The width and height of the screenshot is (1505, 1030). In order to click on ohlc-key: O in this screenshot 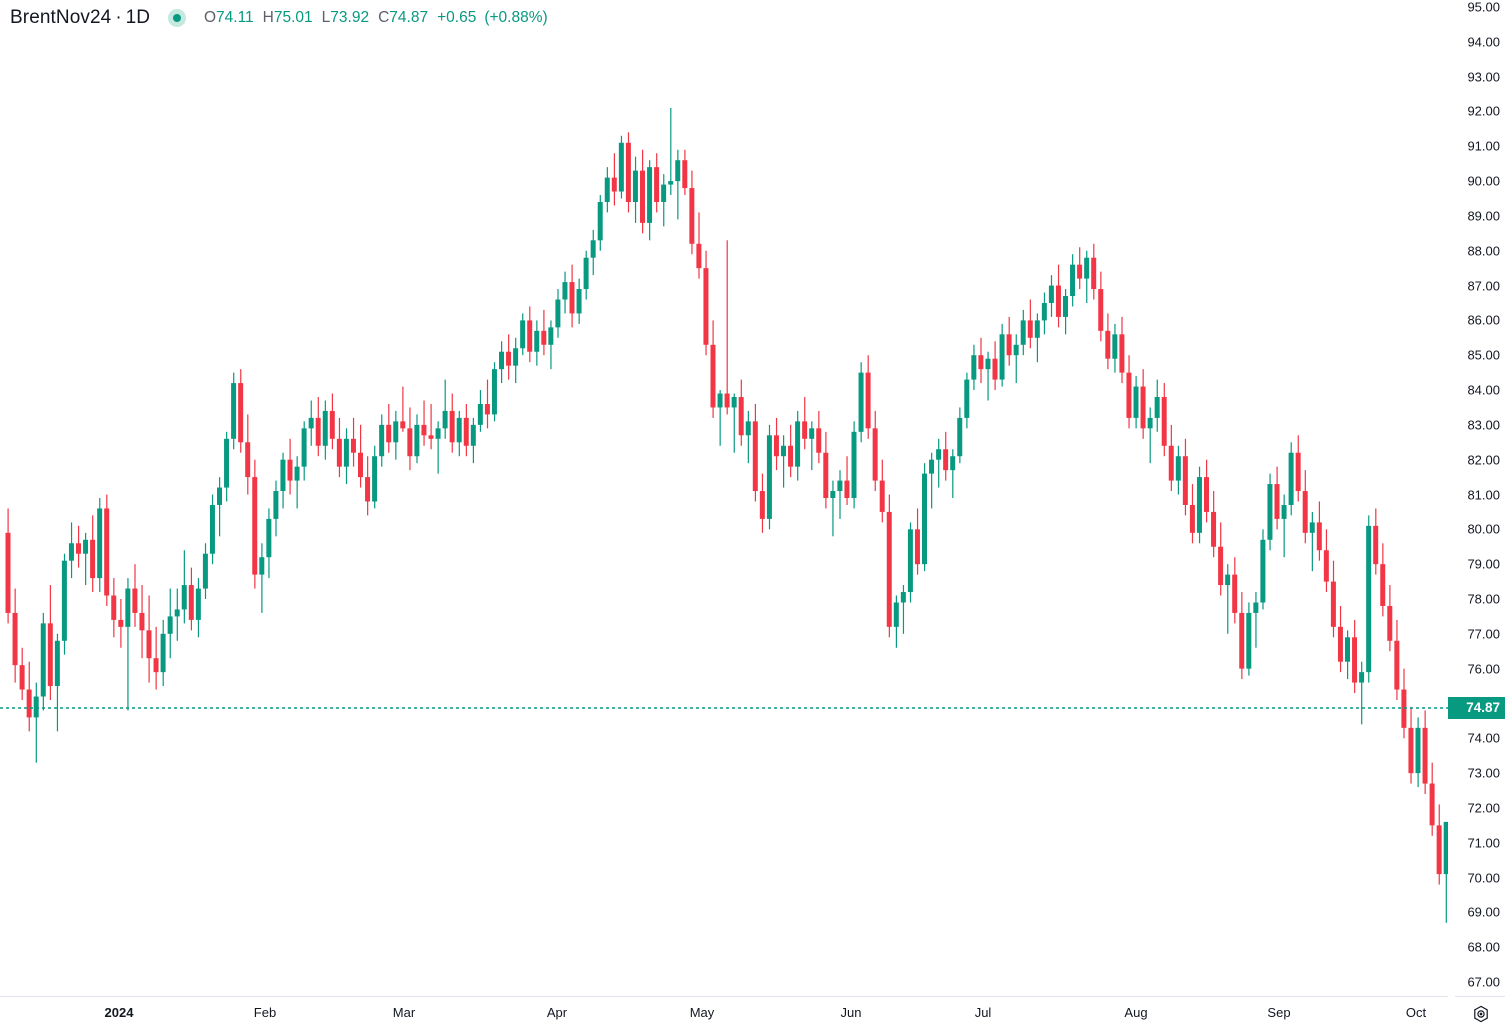, I will do `click(210, 17)`.